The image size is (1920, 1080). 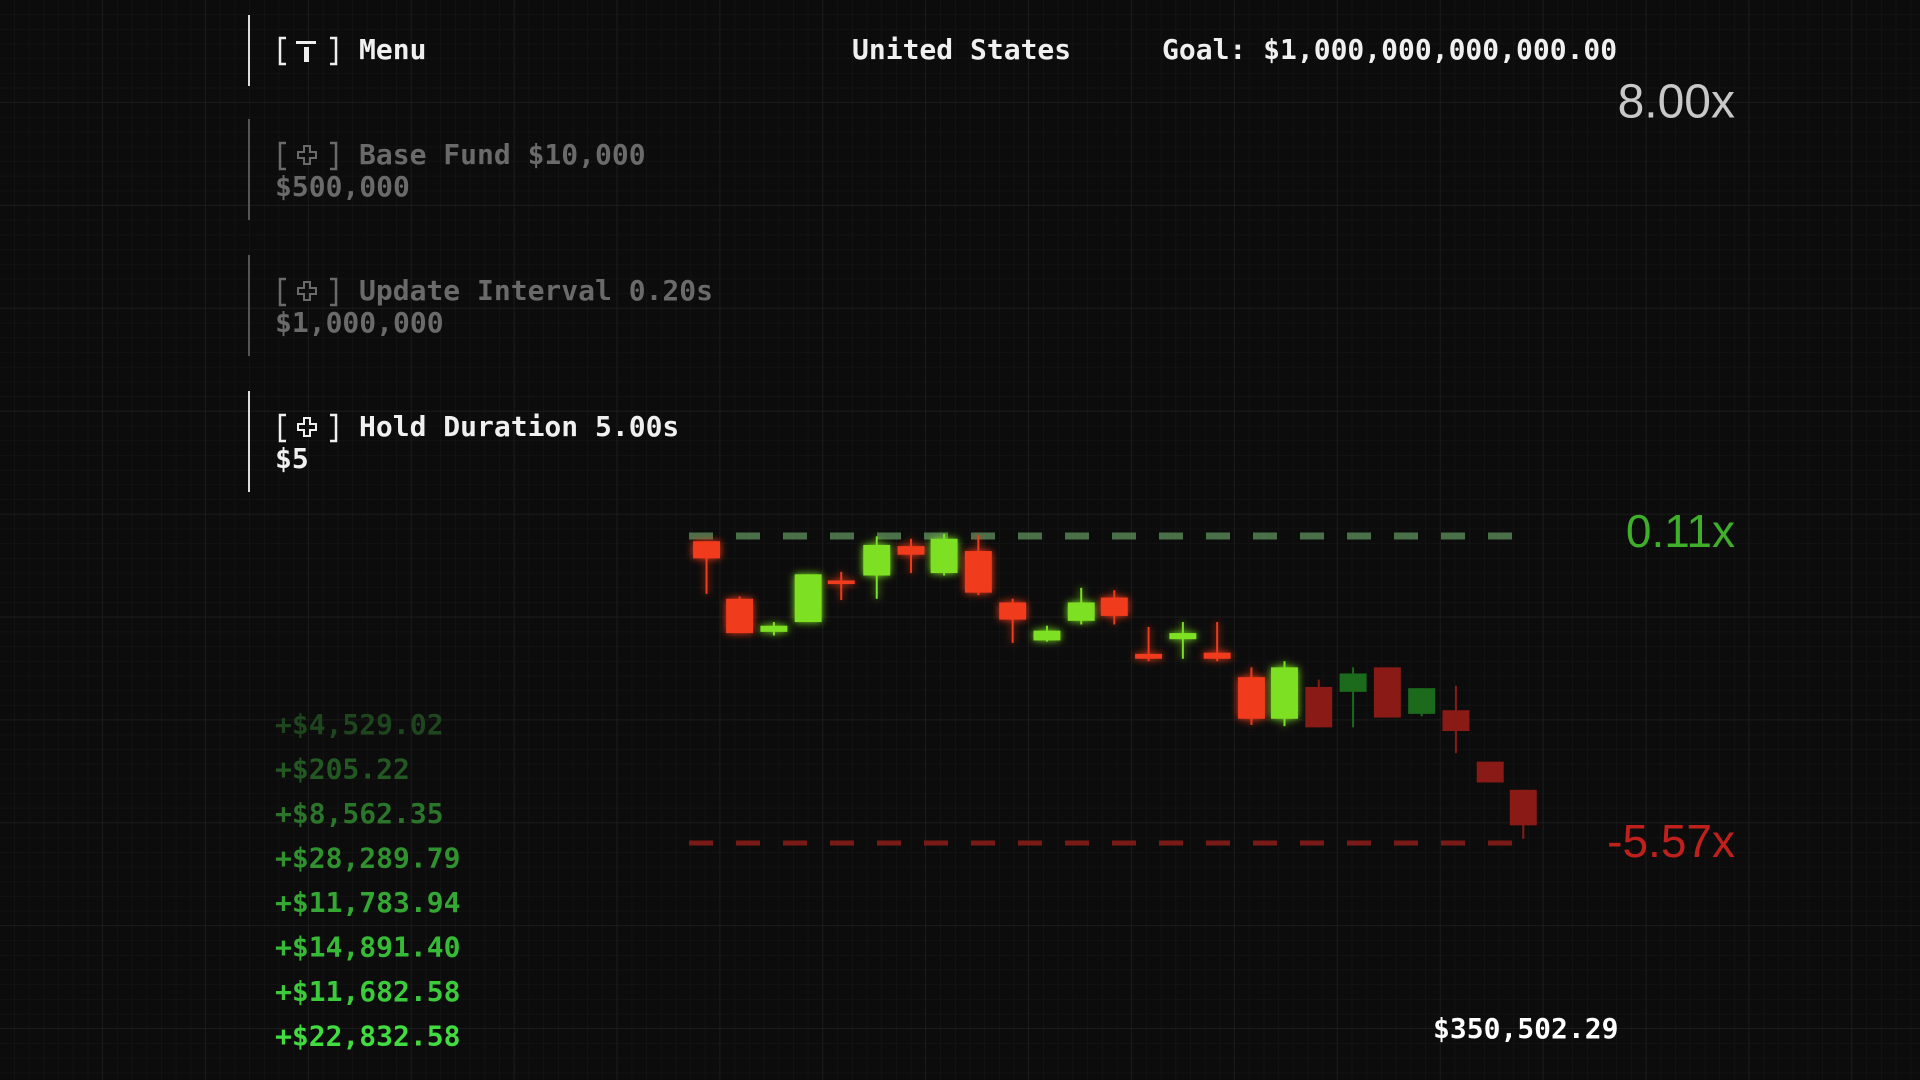 I want to click on balance: $350,502.29, so click(x=1525, y=1028).